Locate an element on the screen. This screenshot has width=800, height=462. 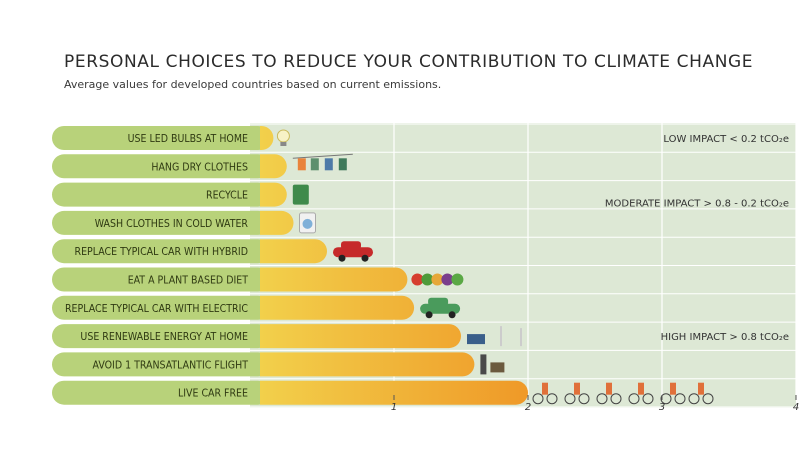
light-bulb-icon is located at coordinates (283, 137).